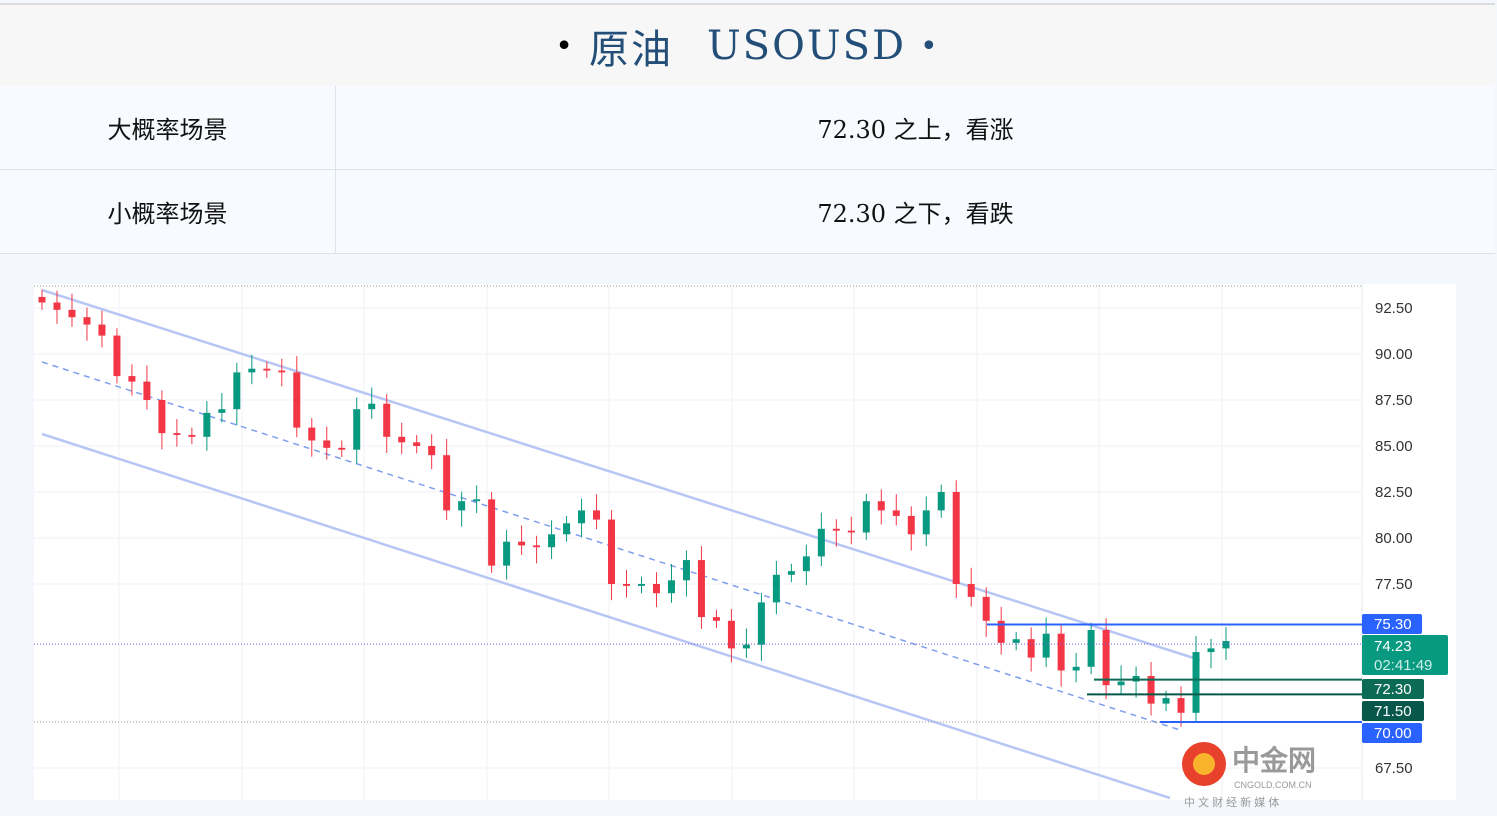 Image resolution: width=1497 pixels, height=816 pixels. I want to click on title-name: 原油, so click(630, 50).